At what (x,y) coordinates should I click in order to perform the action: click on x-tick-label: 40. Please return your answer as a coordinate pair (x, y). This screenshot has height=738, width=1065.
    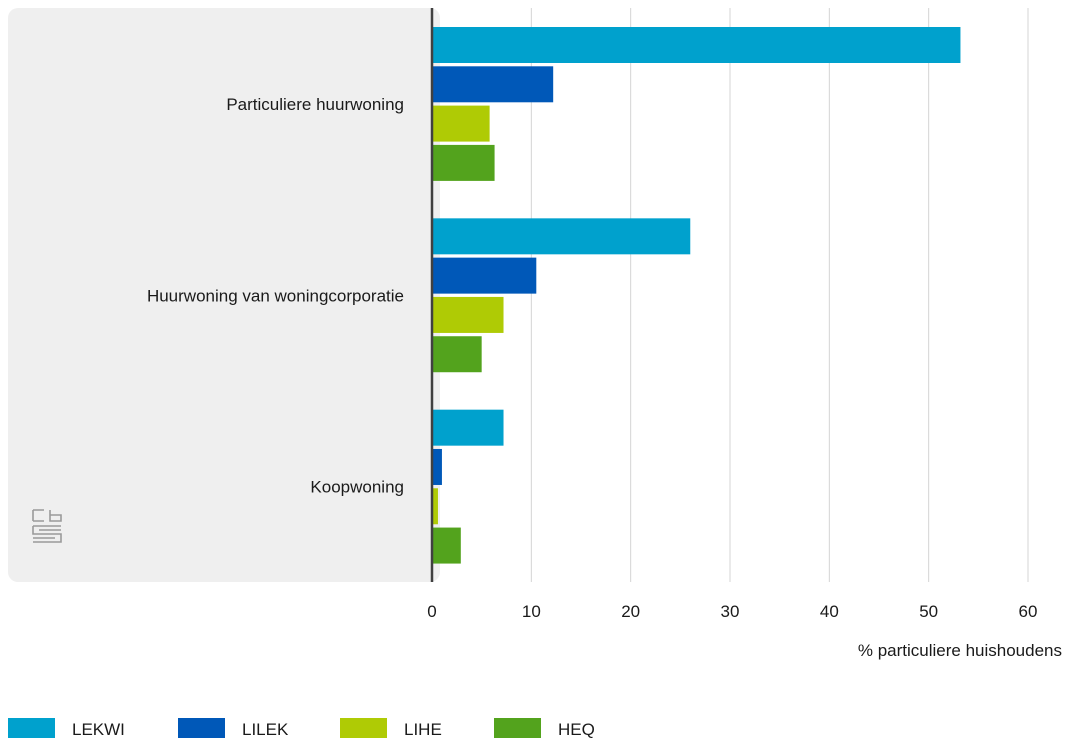
    Looking at the image, I should click on (829, 611).